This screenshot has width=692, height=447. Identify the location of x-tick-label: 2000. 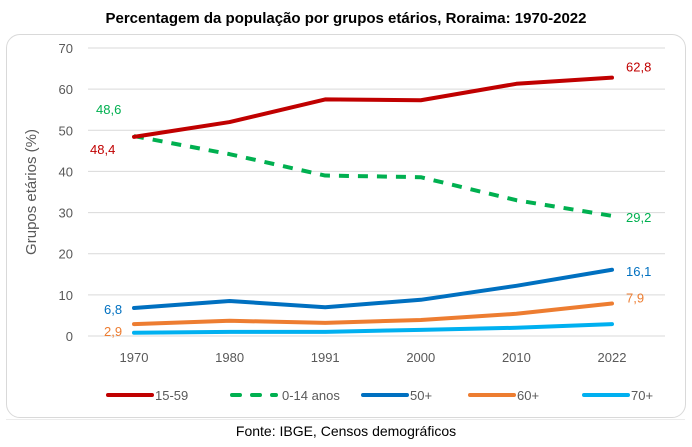
(420, 357).